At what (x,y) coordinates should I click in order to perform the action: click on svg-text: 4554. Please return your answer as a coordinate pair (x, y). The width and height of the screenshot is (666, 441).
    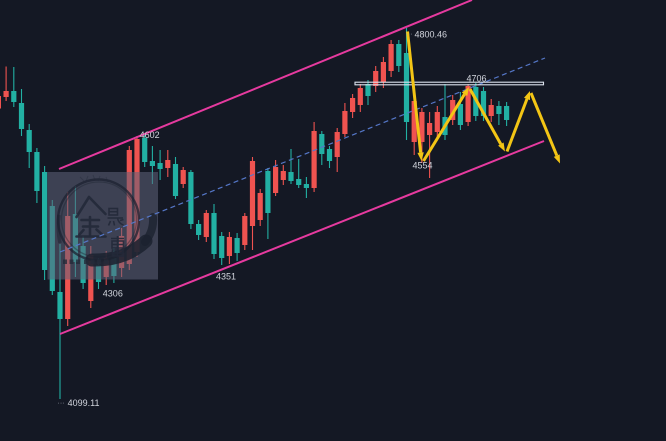
    Looking at the image, I should click on (423, 166).